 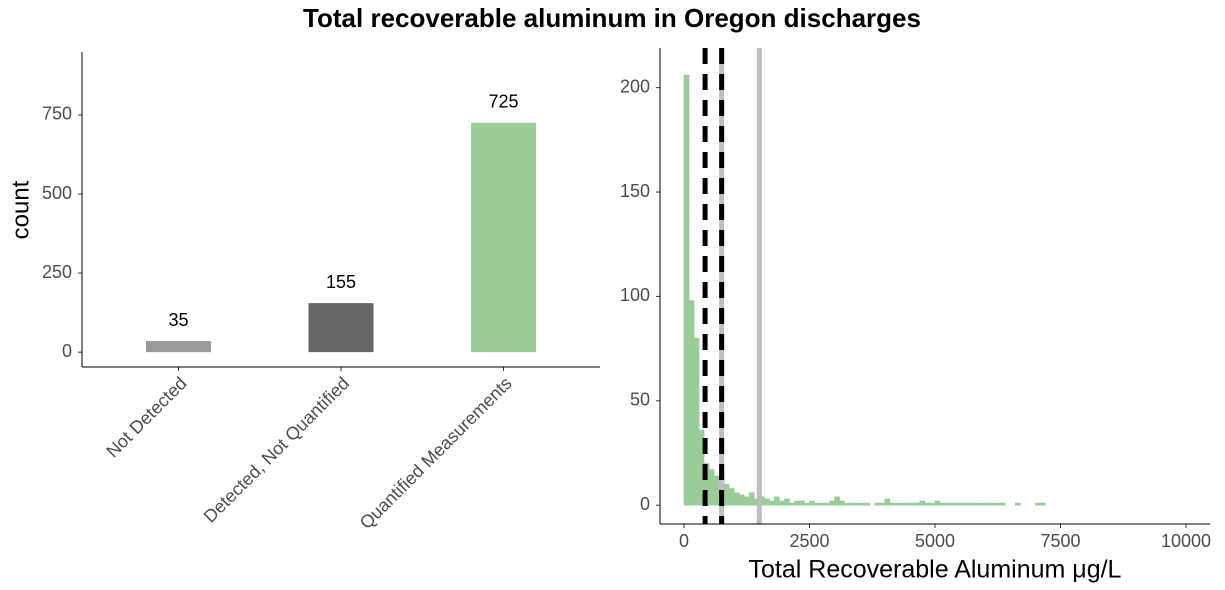 I want to click on x-tick-label: 10000, so click(x=1186, y=541).